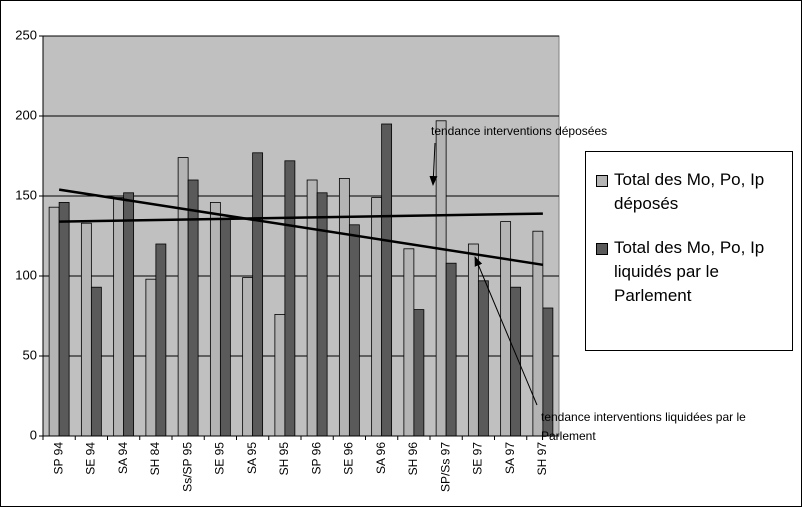 The height and width of the screenshot is (507, 802). Describe the element at coordinates (445, 467) in the screenshot. I see `x-tick-label: SP/Ss 97` at that location.